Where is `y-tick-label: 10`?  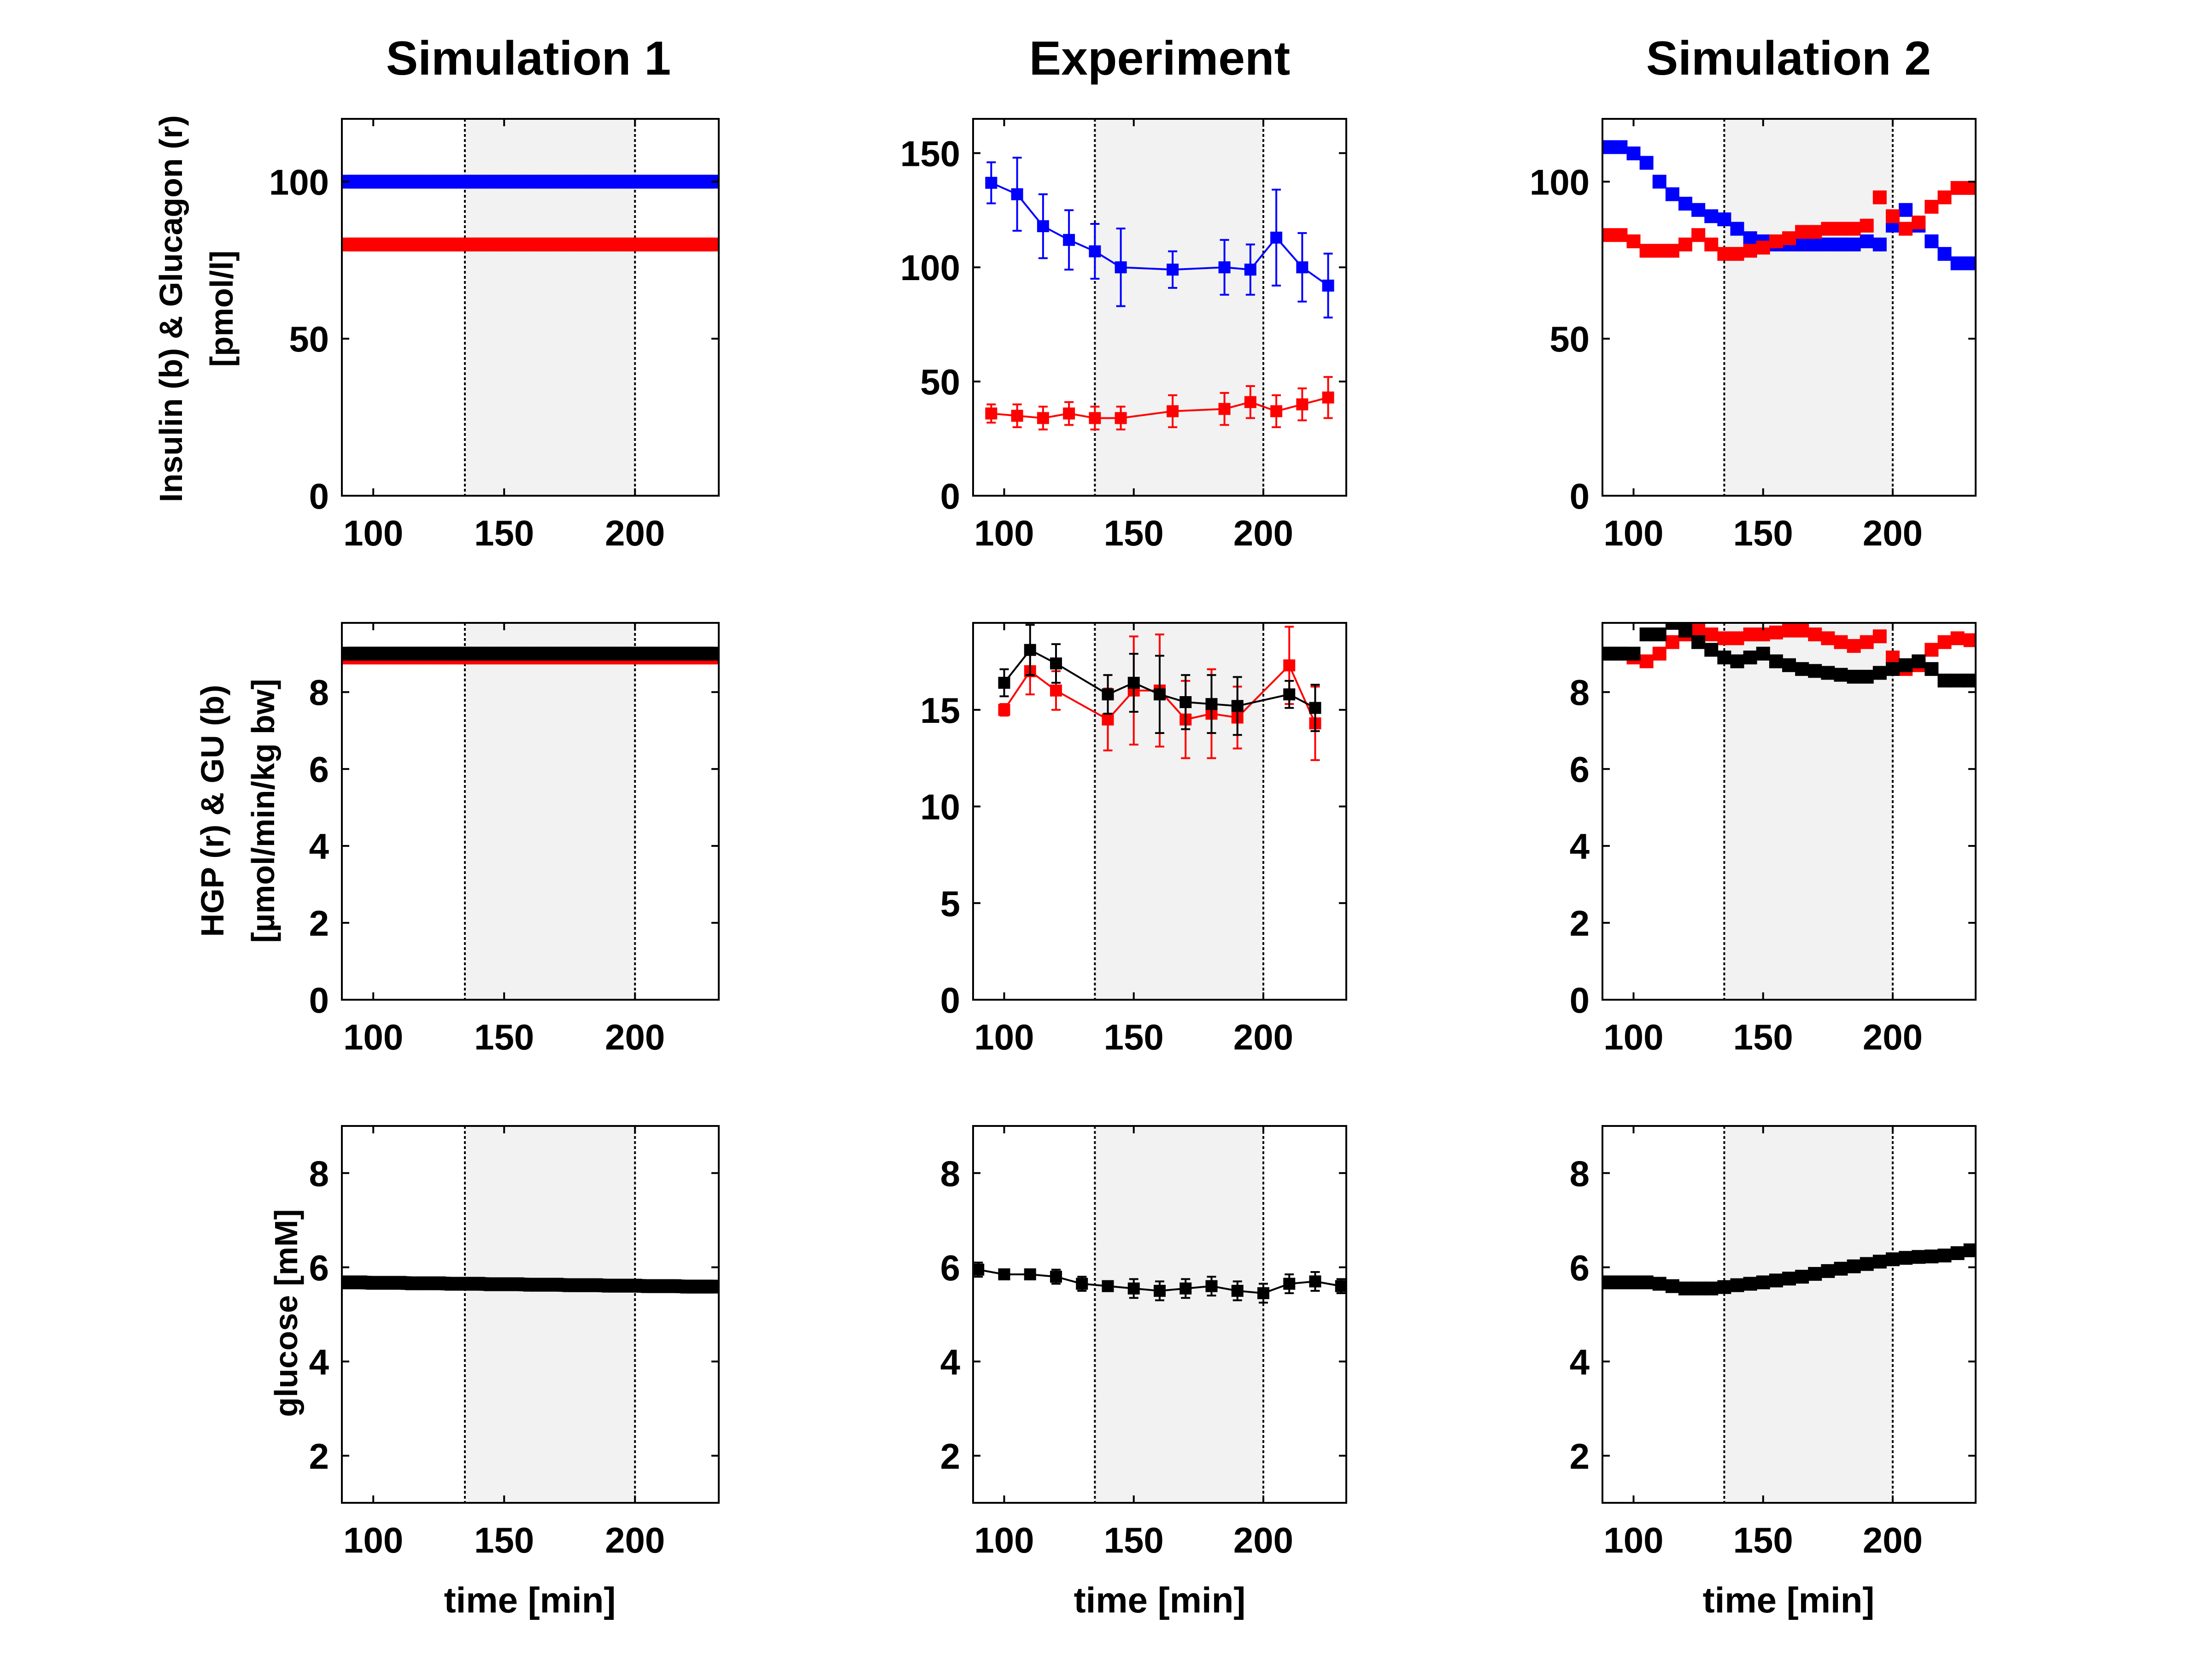 y-tick-label: 10 is located at coordinates (940, 807).